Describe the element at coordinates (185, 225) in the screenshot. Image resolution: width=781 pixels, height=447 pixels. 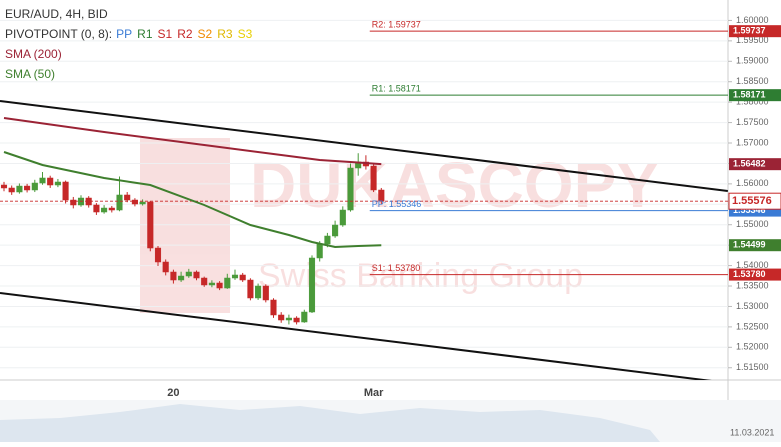
I see `watermark-logo` at that location.